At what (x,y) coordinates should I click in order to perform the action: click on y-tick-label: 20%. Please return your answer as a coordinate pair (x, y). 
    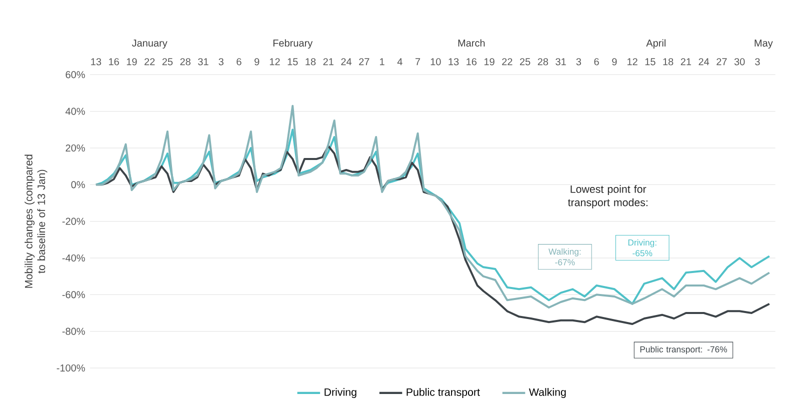
    Looking at the image, I should click on (75, 148).